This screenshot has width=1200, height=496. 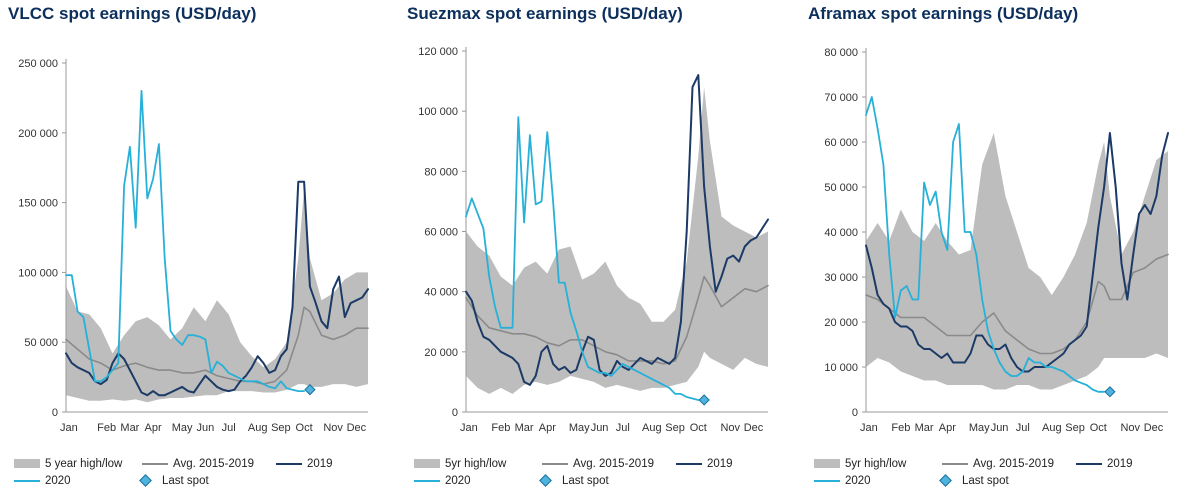 I want to click on y-tick-label: 120 000, so click(x=438, y=52).